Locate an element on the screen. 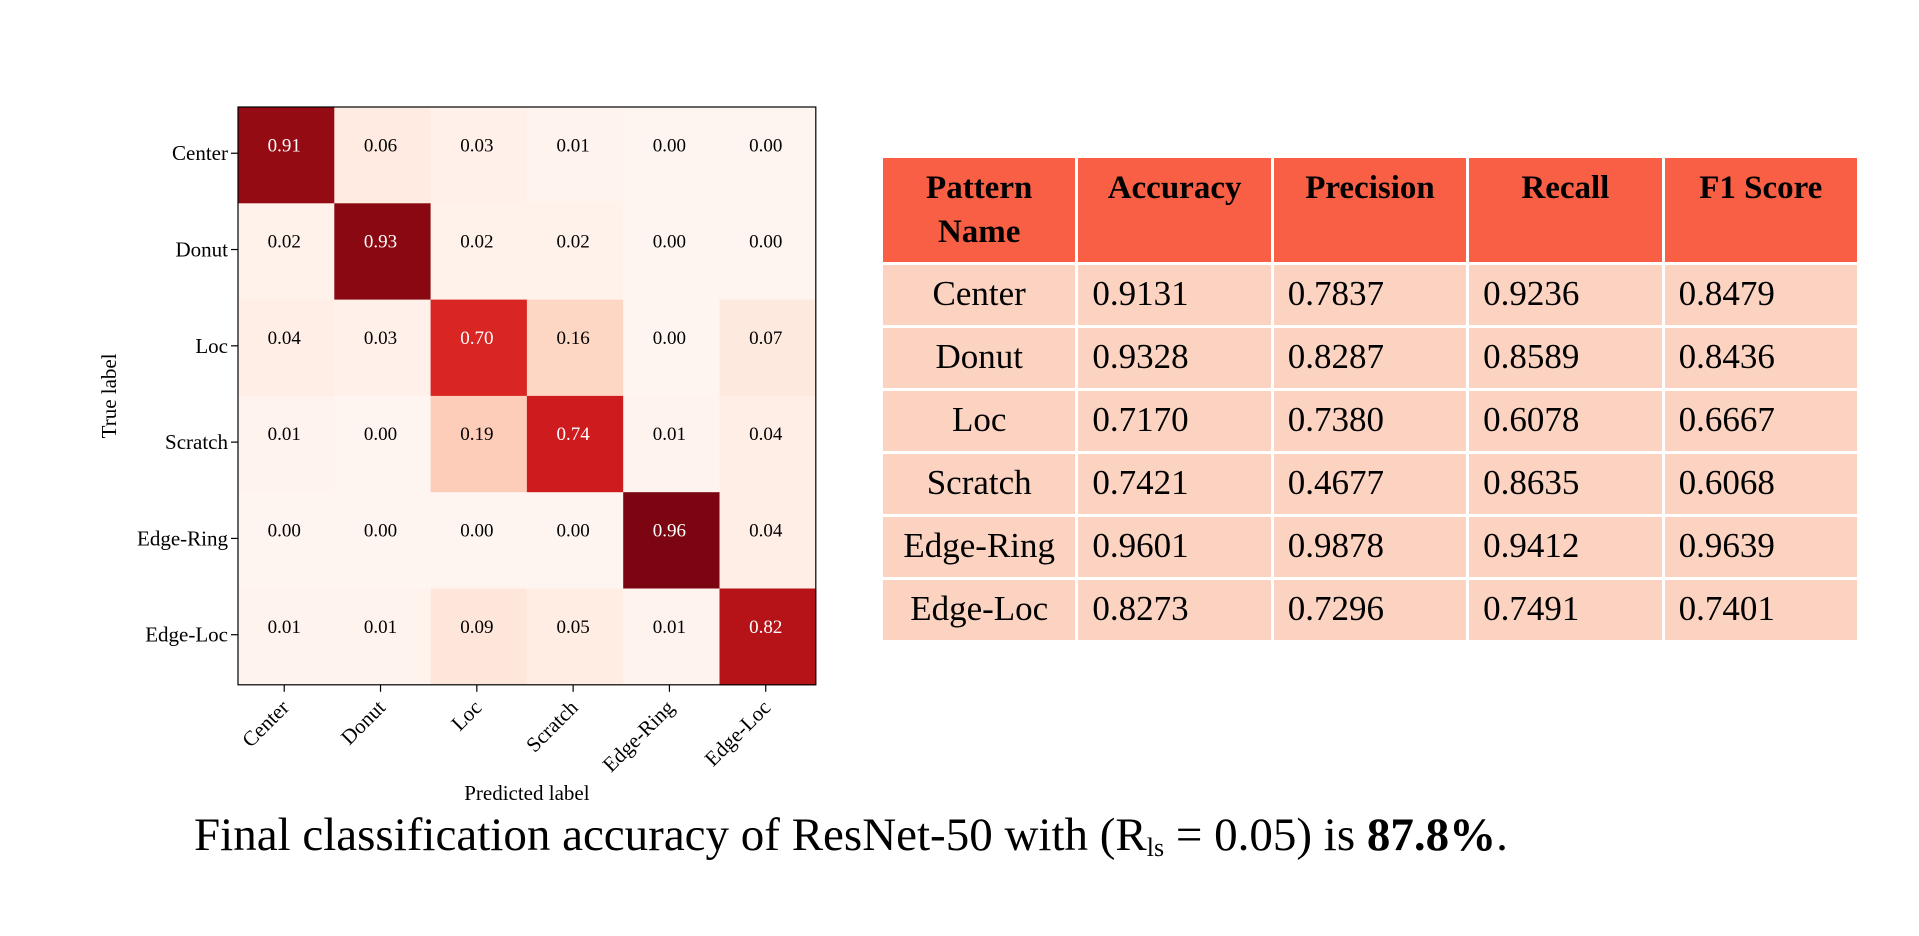  x-axis-label: Predicted label is located at coordinates (527, 793).